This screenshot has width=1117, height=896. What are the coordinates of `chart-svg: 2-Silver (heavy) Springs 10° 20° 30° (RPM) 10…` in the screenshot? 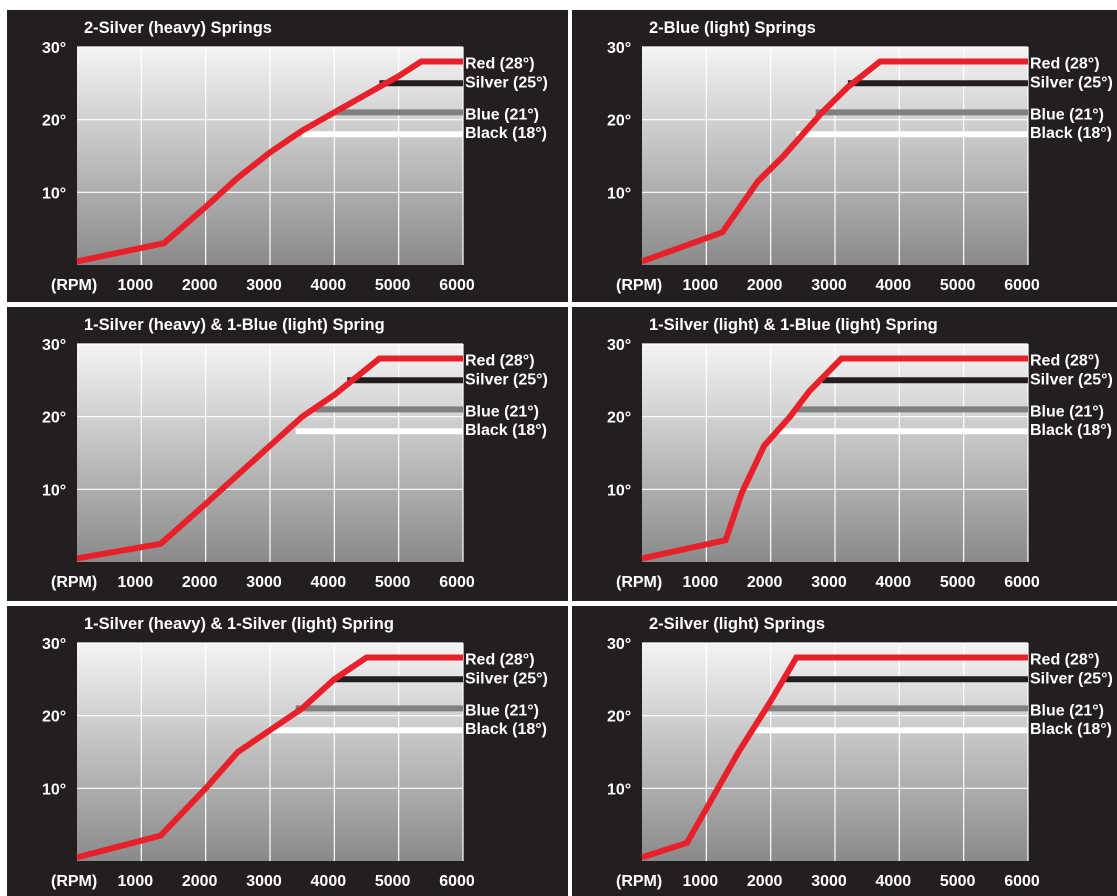 It's located at (295, 156).